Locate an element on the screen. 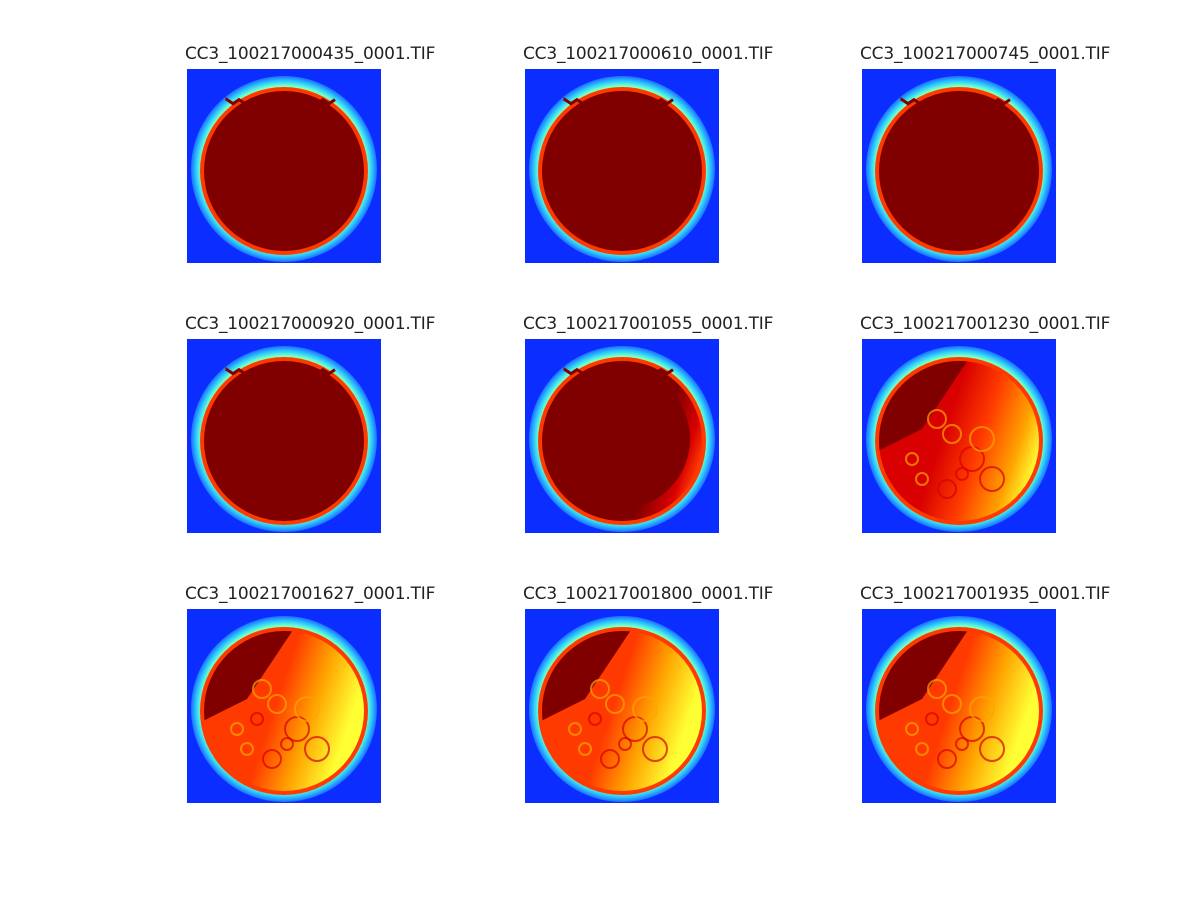 This screenshot has width=1201, height=901. image-title: CC3_100217000435_0001.TIF is located at coordinates (310, 54).